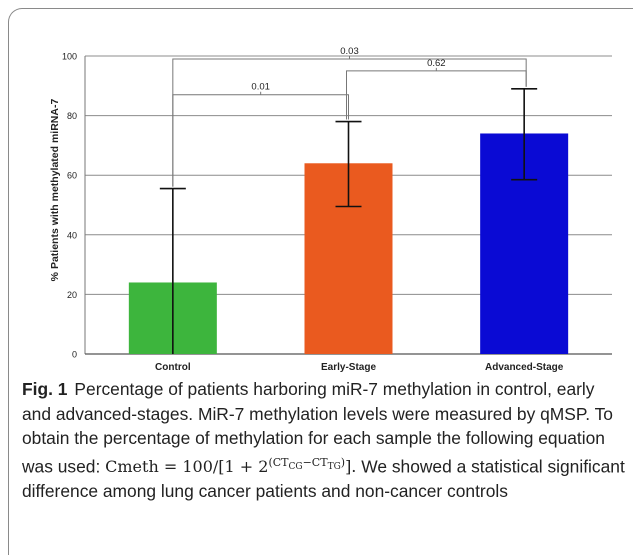 Image resolution: width=636 pixels, height=555 pixels. Describe the element at coordinates (173, 367) in the screenshot. I see `x-tick-label: Control` at that location.